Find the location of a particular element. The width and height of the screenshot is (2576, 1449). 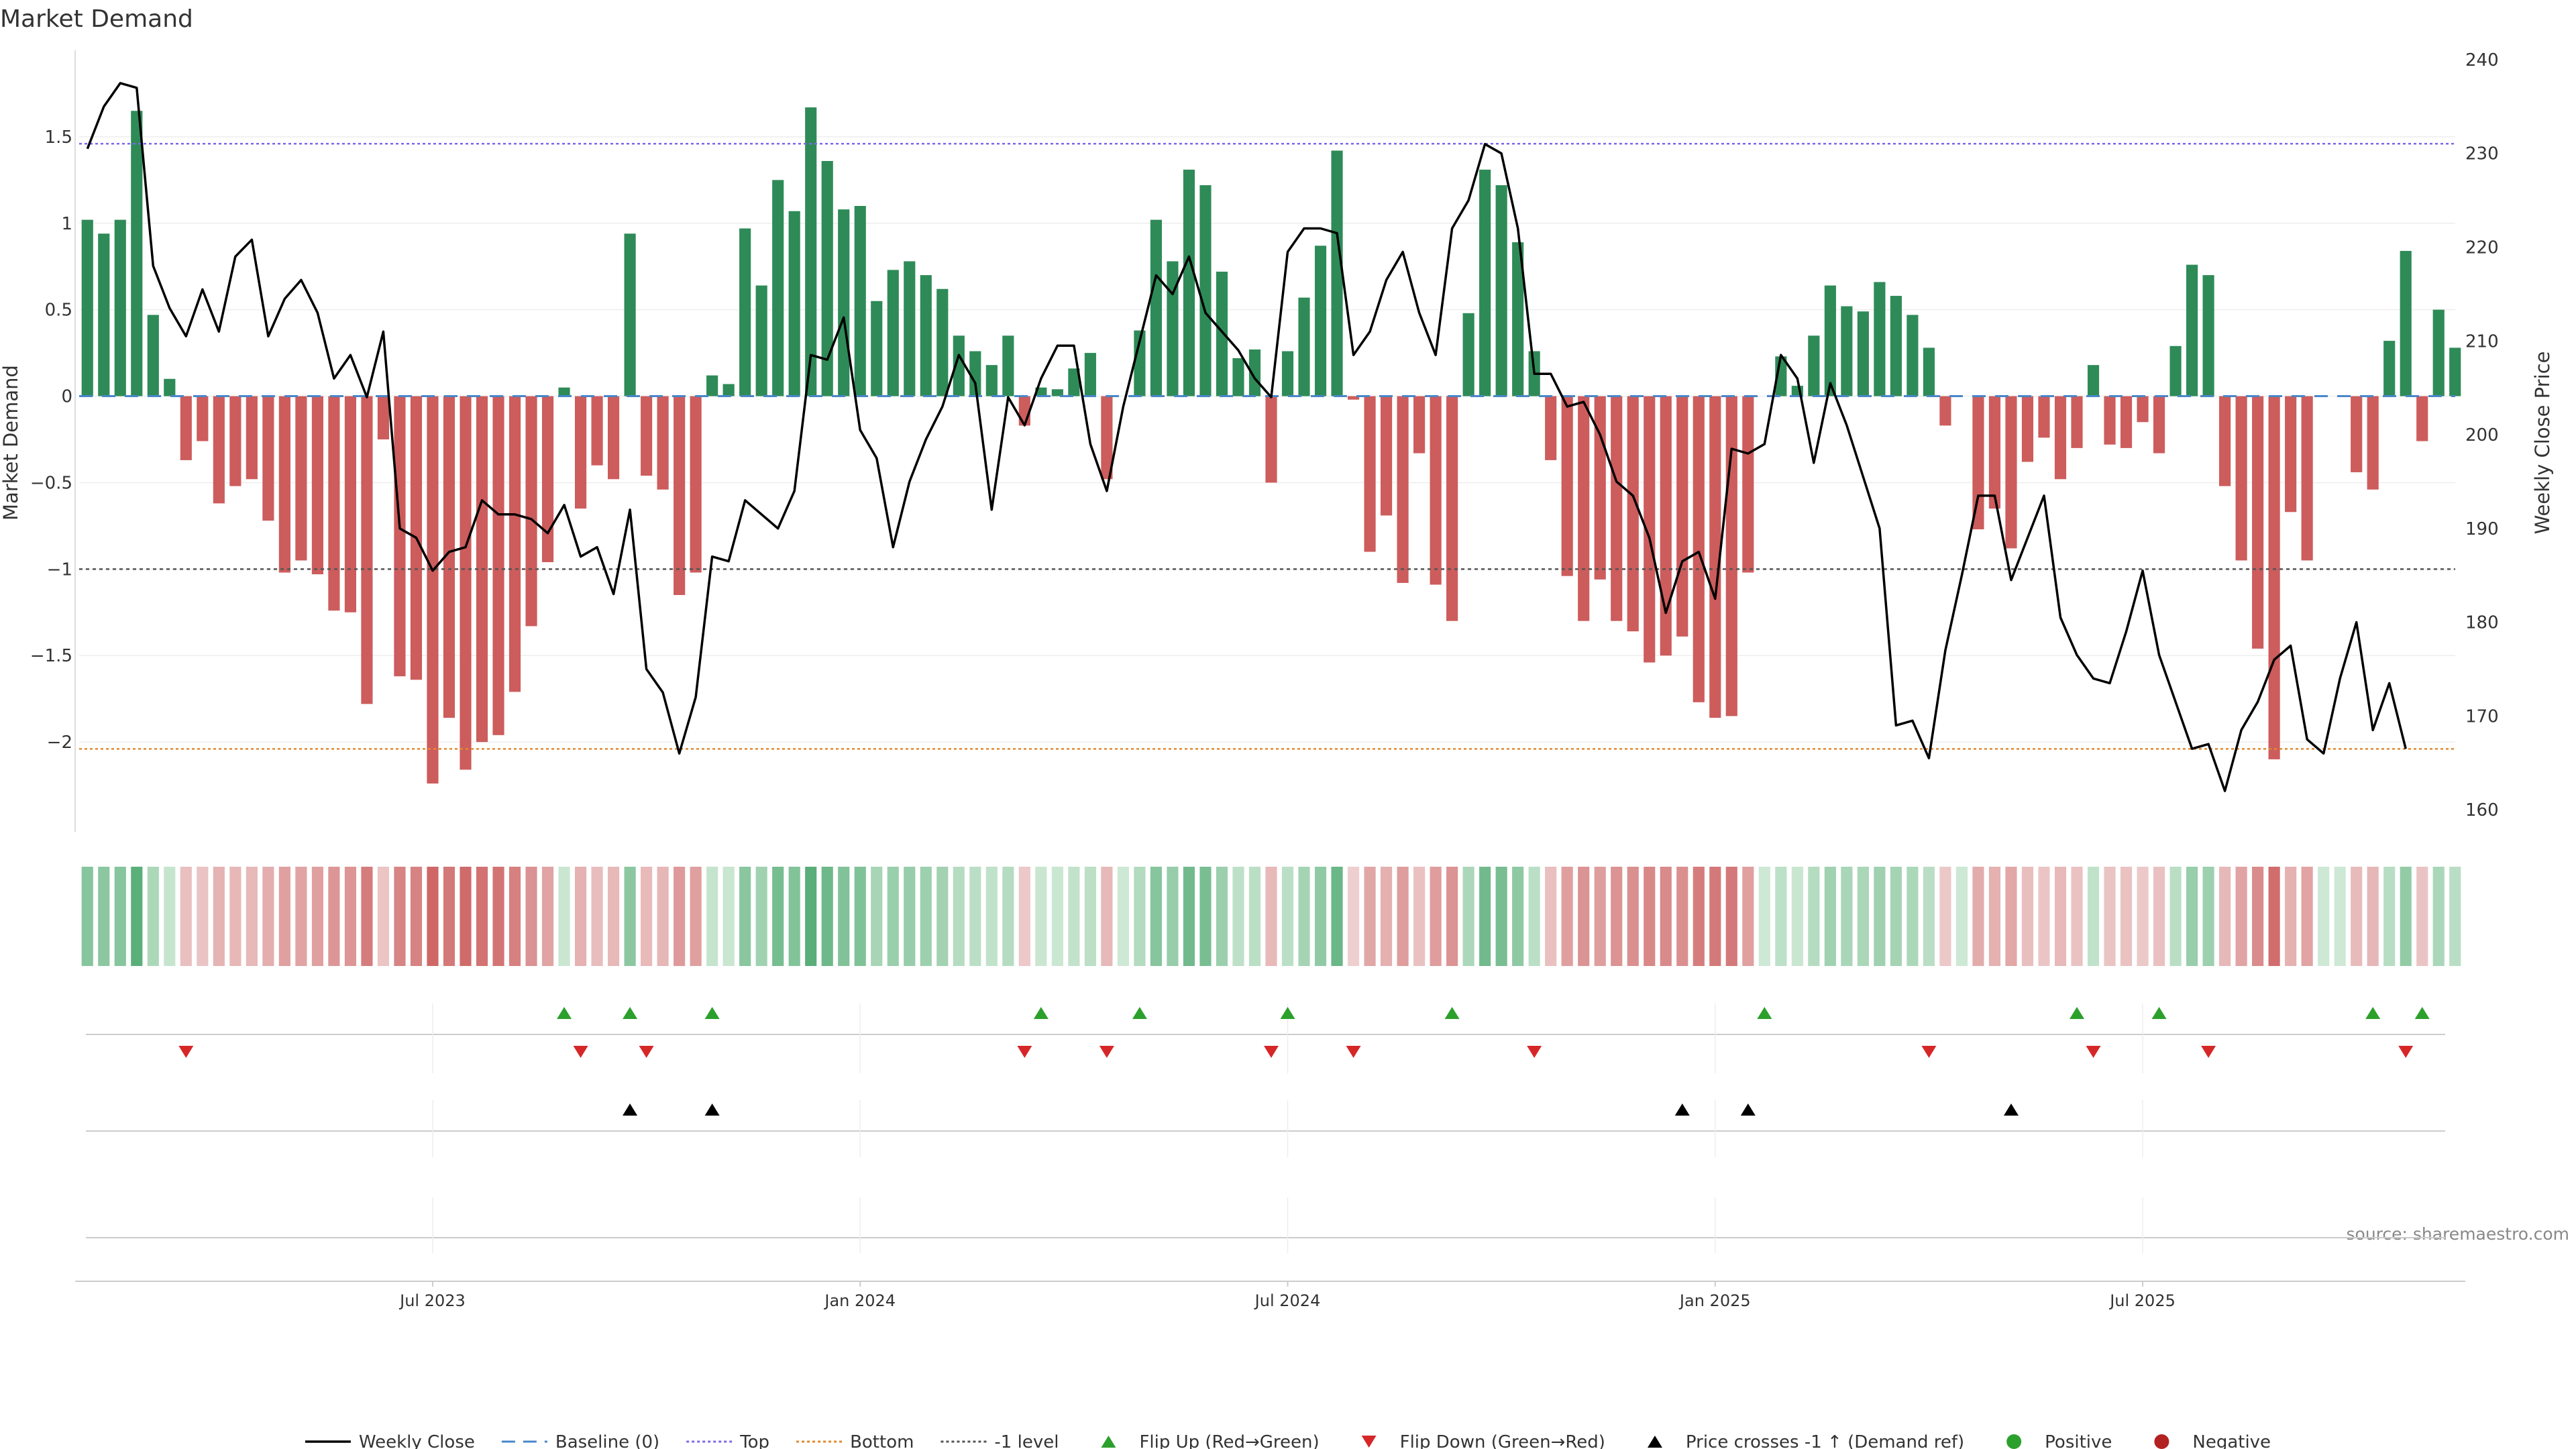

y-tick-label: 0.5 is located at coordinates (58, 311).